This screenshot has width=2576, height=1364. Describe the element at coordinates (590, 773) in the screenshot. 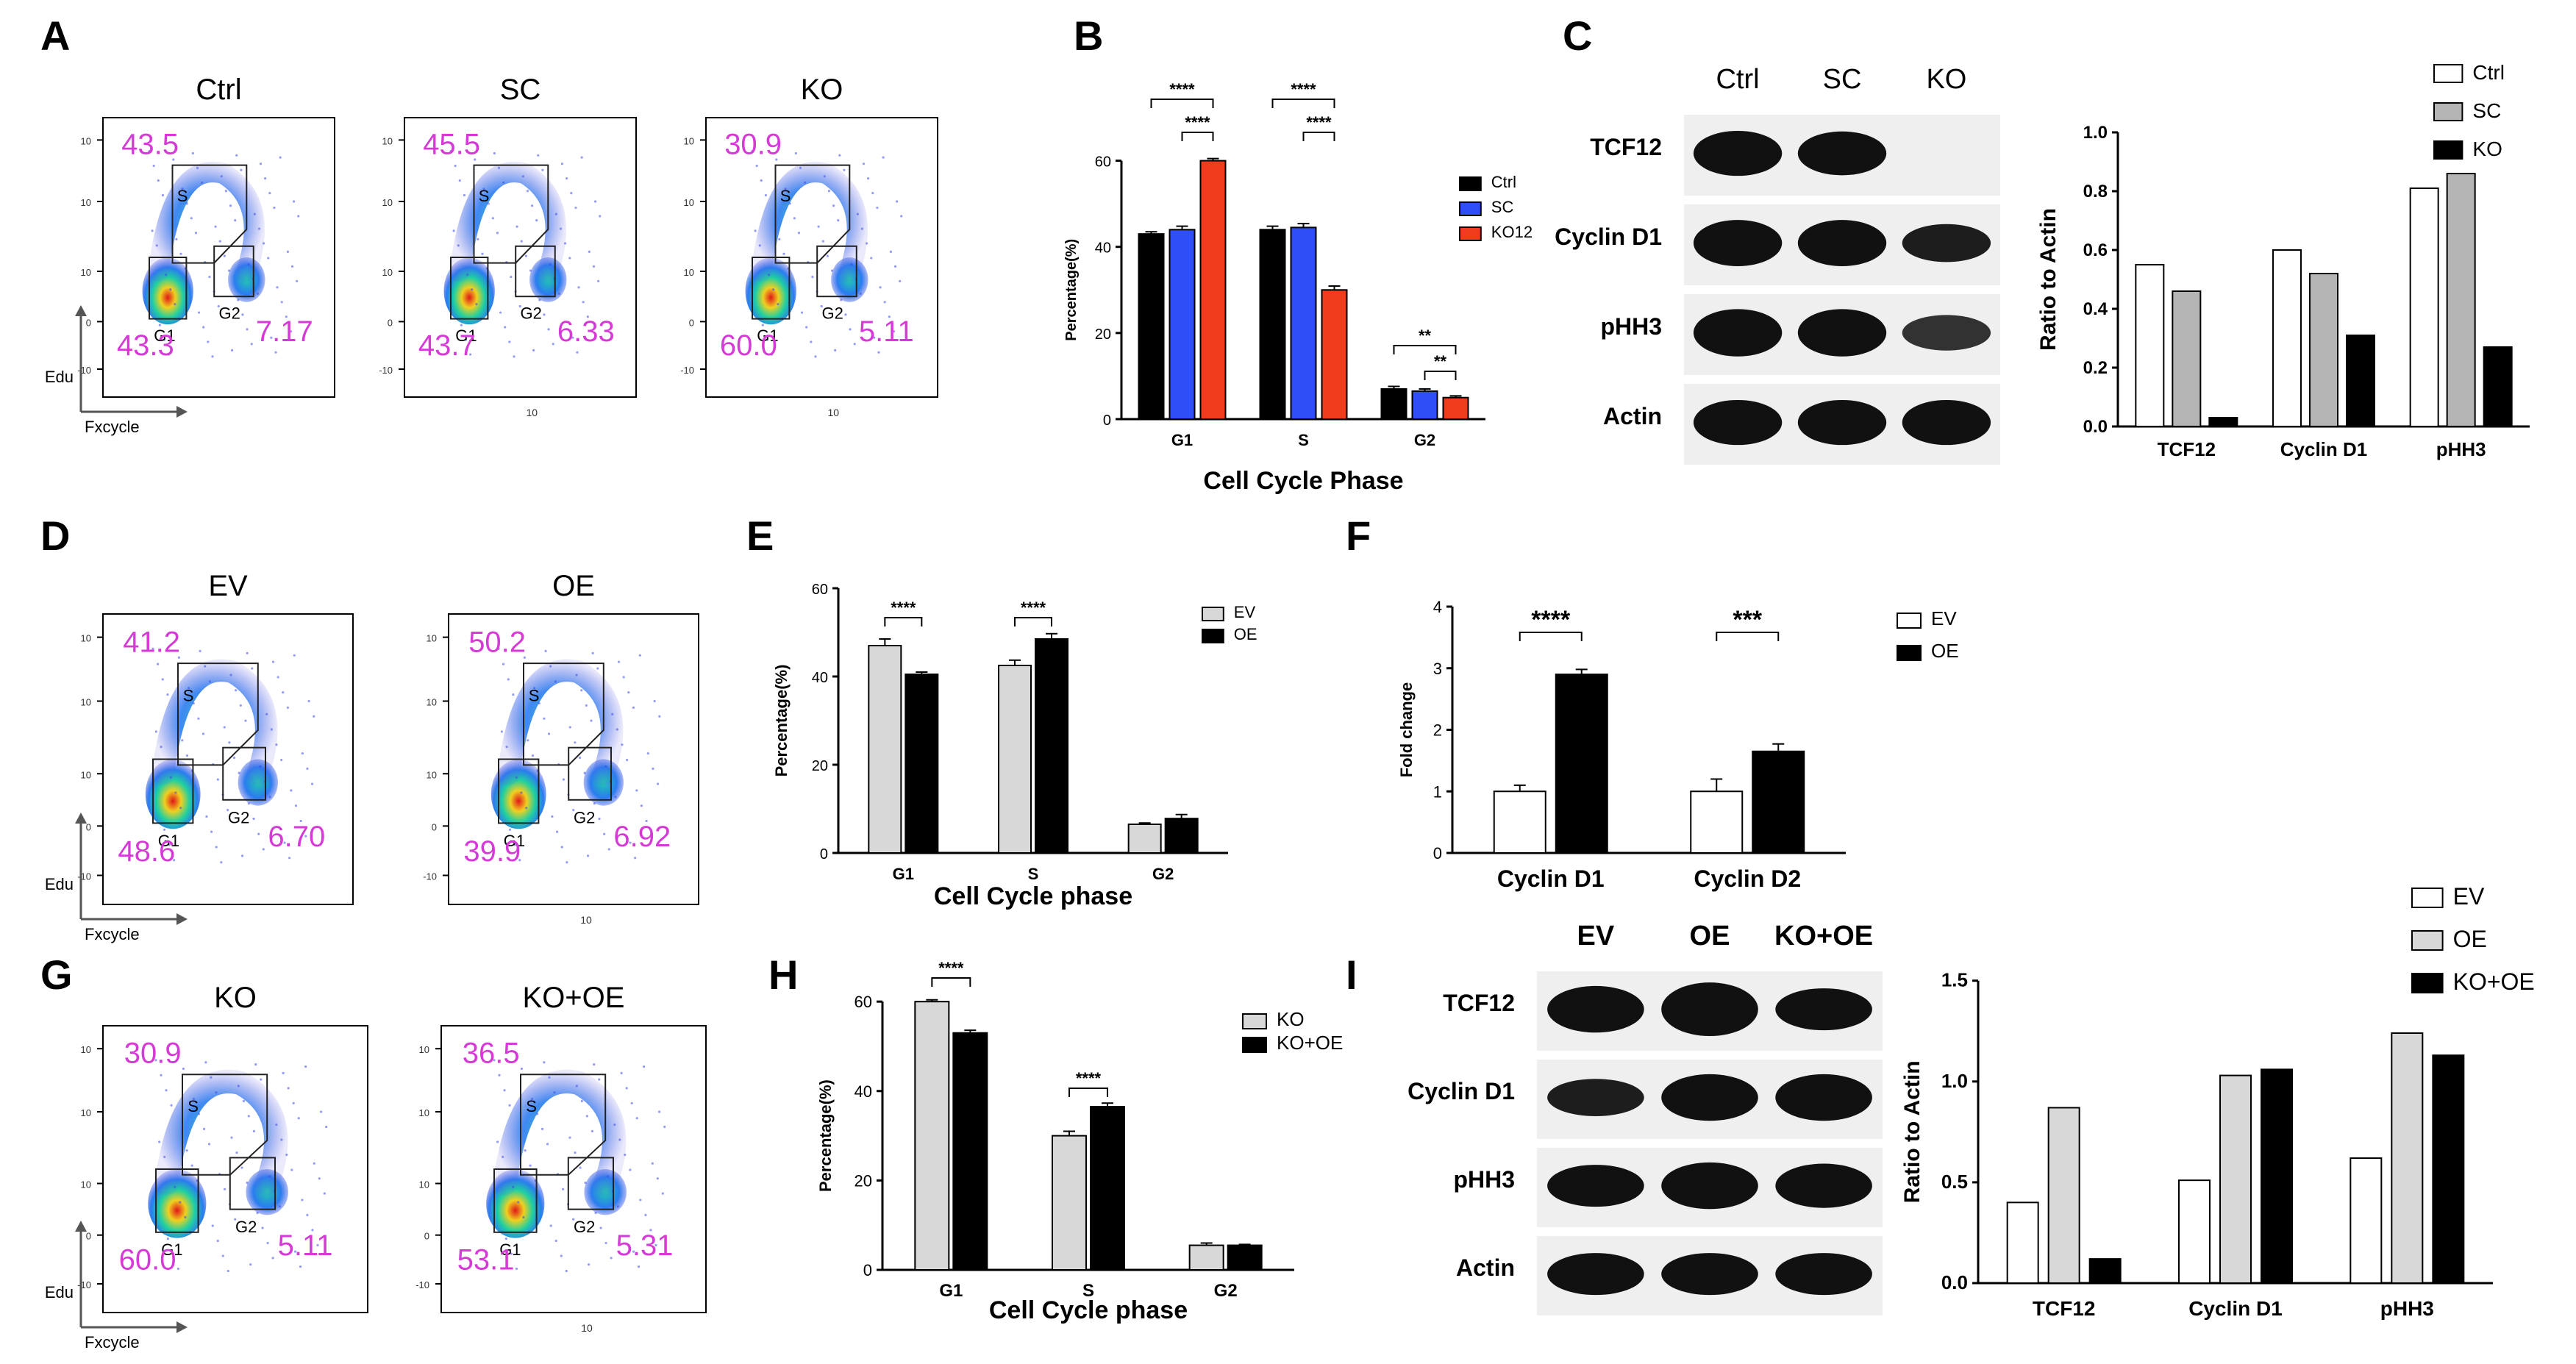

I see `g2-gate` at that location.